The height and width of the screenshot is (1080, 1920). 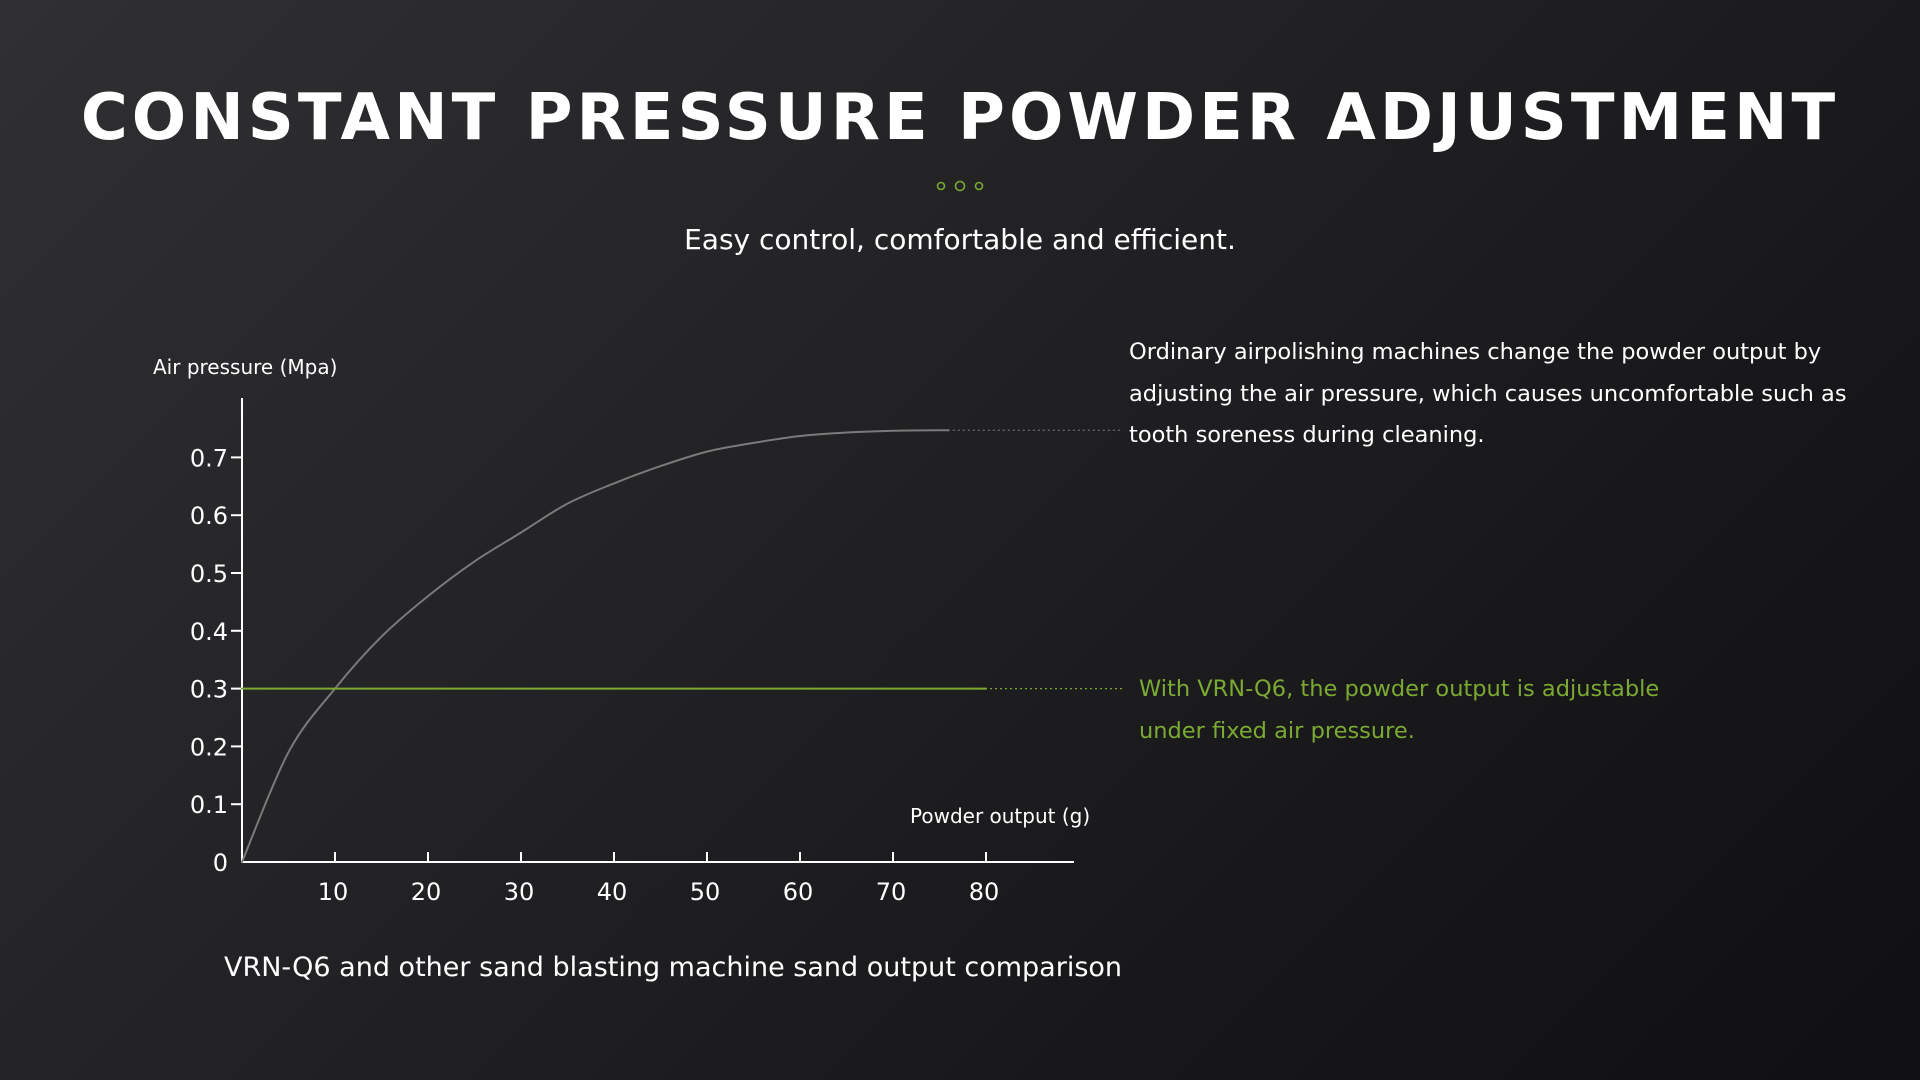 What do you see at coordinates (1000, 816) in the screenshot?
I see `x-axis-title: Powder output (g)` at bounding box center [1000, 816].